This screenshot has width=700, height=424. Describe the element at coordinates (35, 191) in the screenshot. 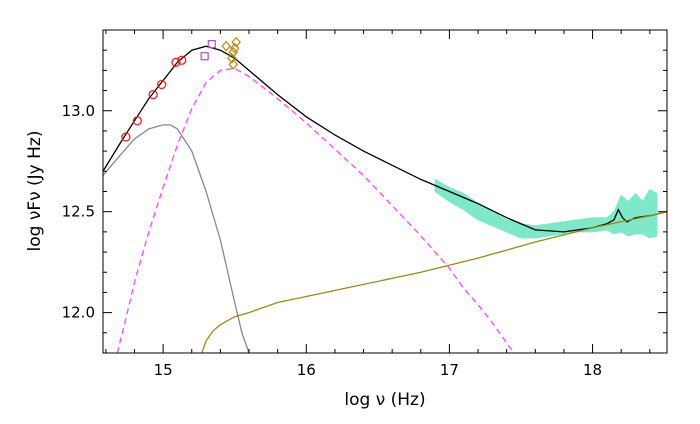

I see `y-axis-label: log νFν (Jy Hz)` at that location.